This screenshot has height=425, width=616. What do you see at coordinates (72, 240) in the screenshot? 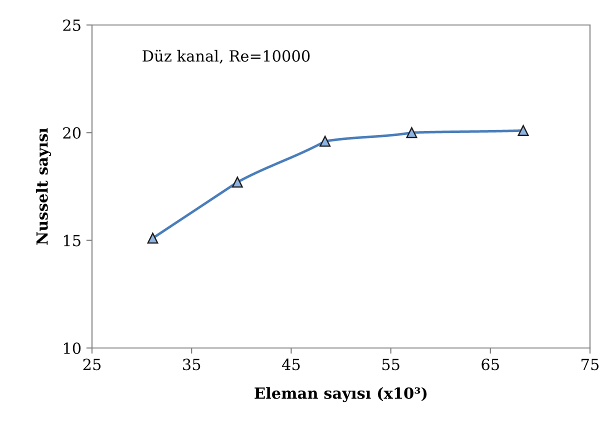
I see `y-tick-label: 15` at bounding box center [72, 240].